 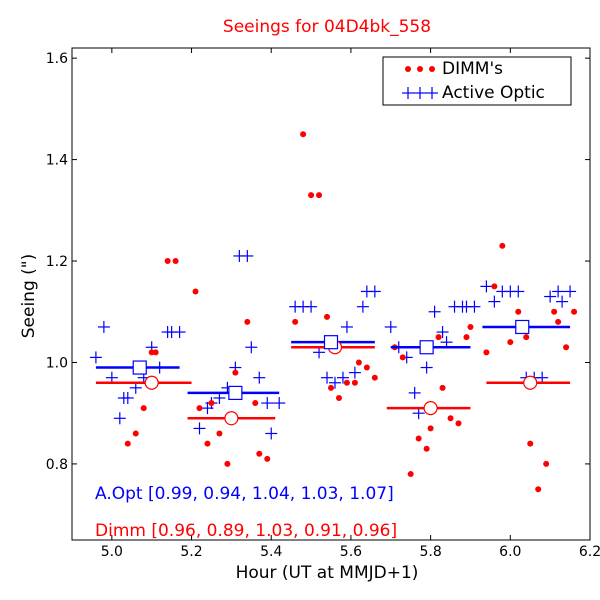 What do you see at coordinates (57, 465) in the screenshot?
I see `y-tick-label-0: 0.8` at bounding box center [57, 465].